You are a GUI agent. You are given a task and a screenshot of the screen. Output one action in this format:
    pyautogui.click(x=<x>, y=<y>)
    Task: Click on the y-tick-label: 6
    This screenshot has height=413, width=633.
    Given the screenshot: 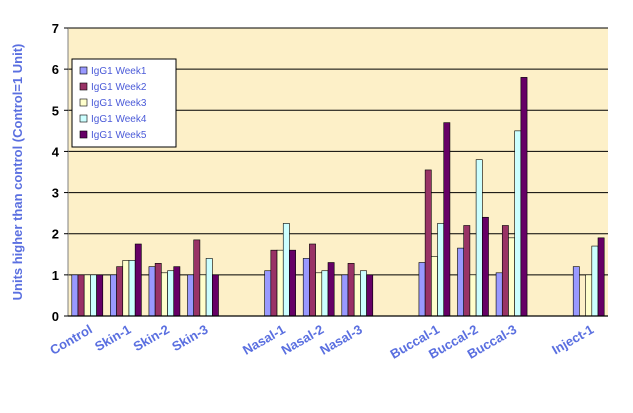 What is the action you would take?
    pyautogui.click(x=55, y=69)
    